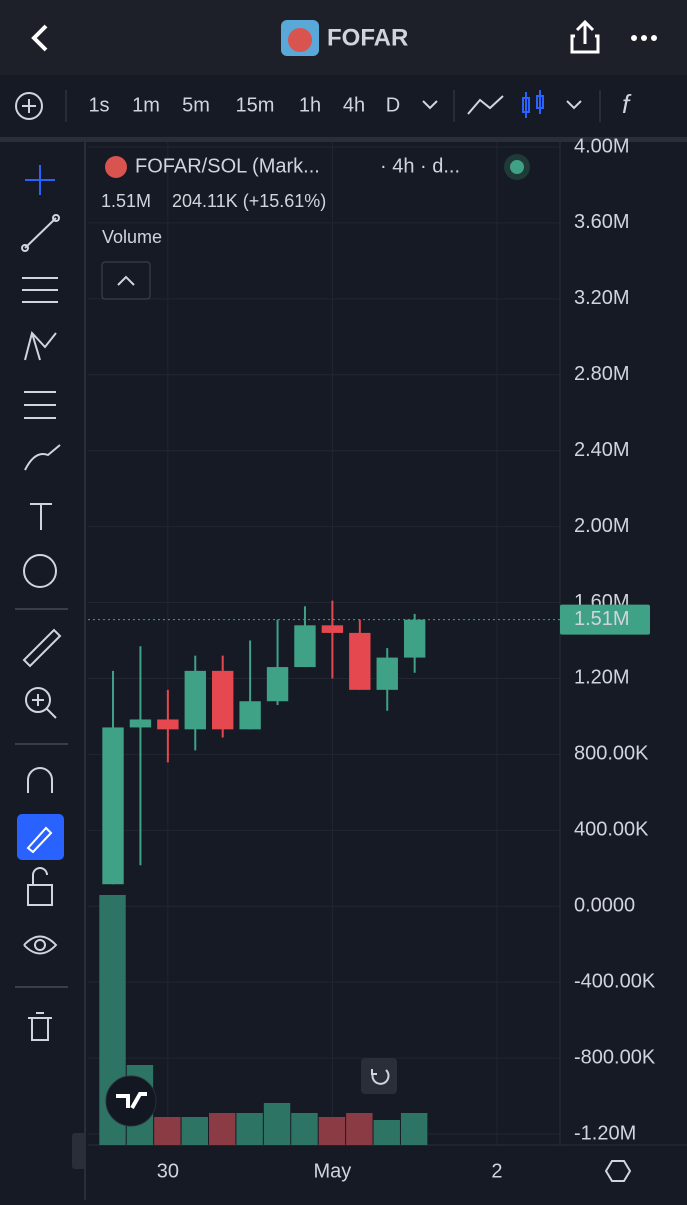  Describe the element at coordinates (116, 167) in the screenshot. I see `legend-icon` at that location.